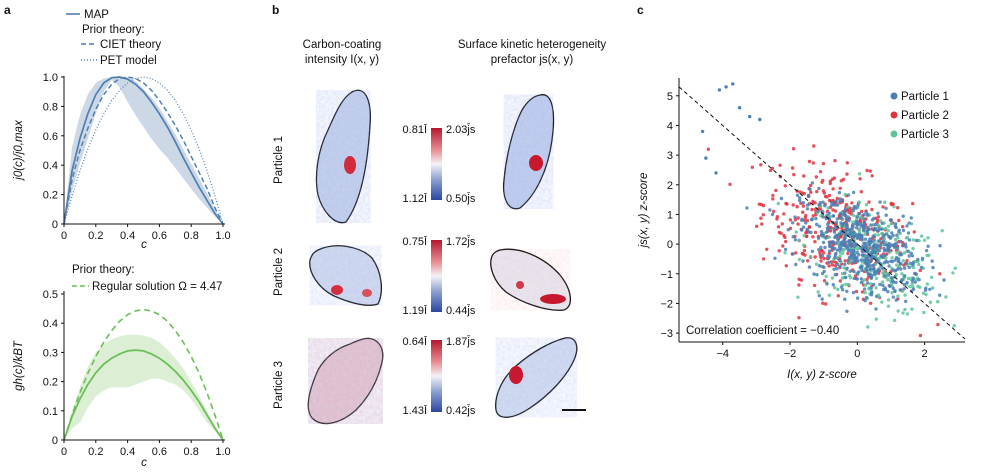 The width and height of the screenshot is (991, 474). What do you see at coordinates (342, 60) in the screenshot?
I see `col1-title-line2: intensity I(x, y)` at bounding box center [342, 60].